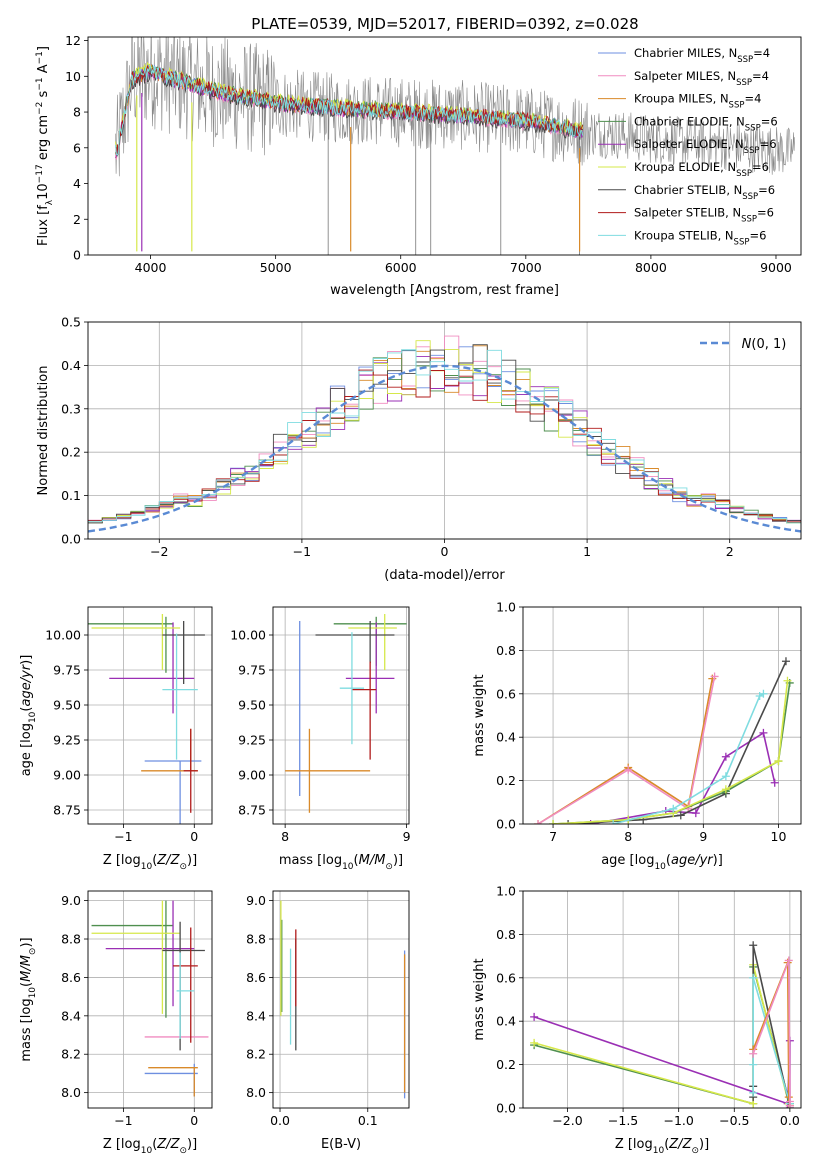 The height and width of the screenshot is (1170, 819). I want to click on weight_vs_Z-plot-area, so click(662, 1024).